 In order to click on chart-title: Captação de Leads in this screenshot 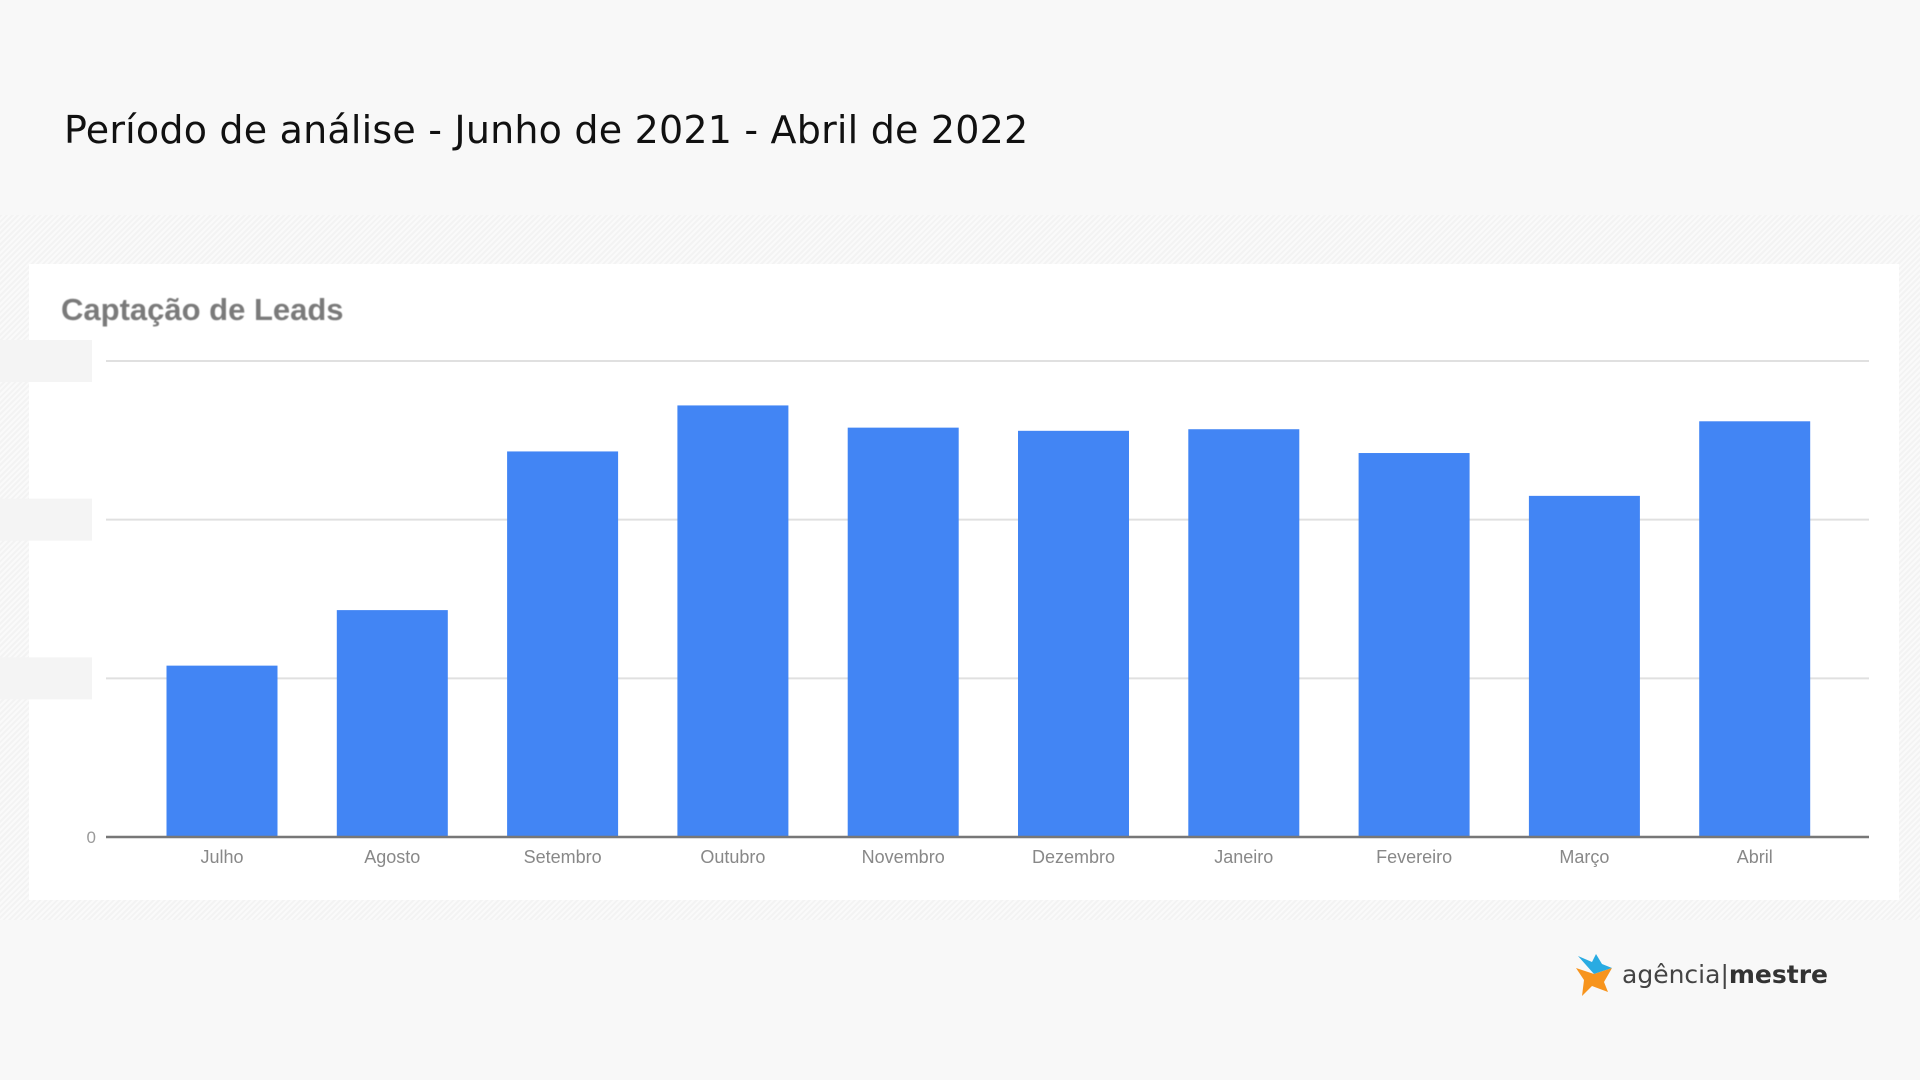, I will do `click(202, 309)`.